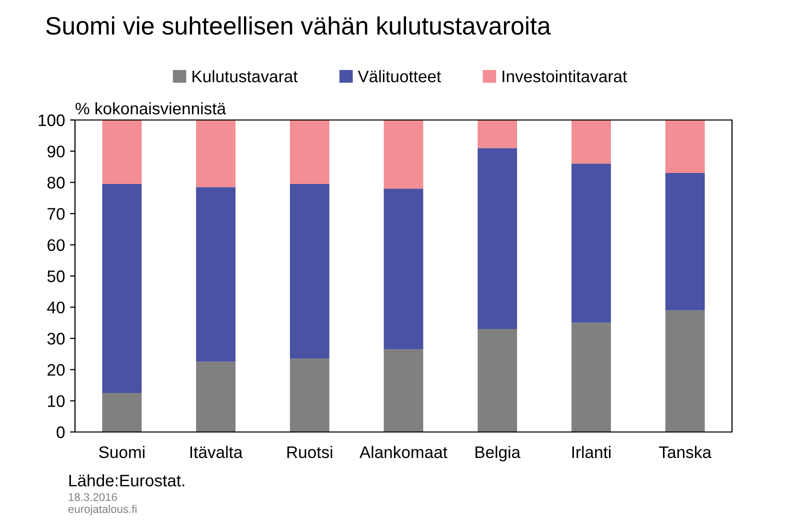  I want to click on y-axis-title: % kokonaisviennistä, so click(151, 108).